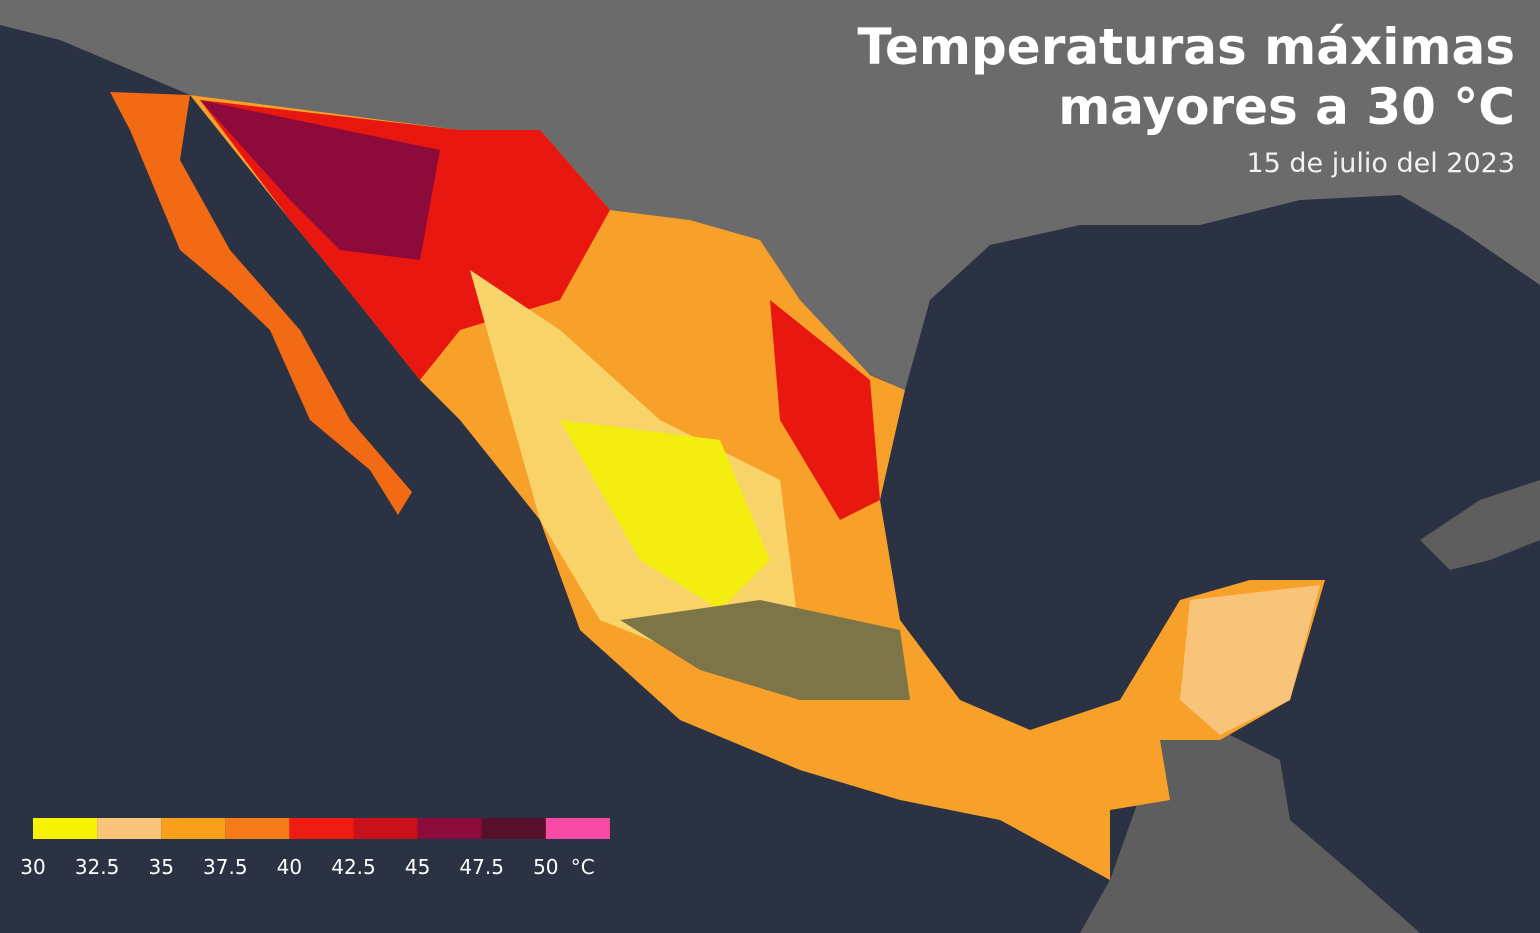  What do you see at coordinates (1480, 525) in the screenshot?
I see `cuba` at bounding box center [1480, 525].